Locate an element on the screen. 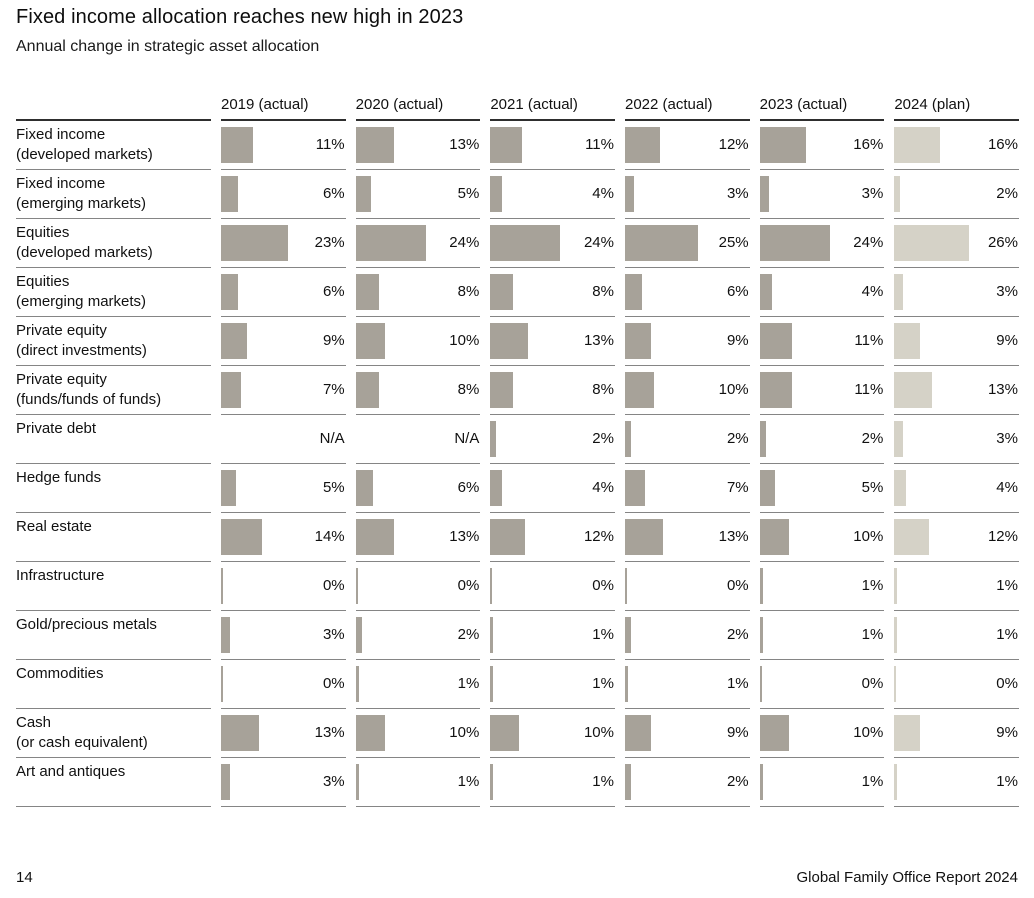 The width and height of the screenshot is (1034, 898). data-cell: 26% is located at coordinates (956, 243).